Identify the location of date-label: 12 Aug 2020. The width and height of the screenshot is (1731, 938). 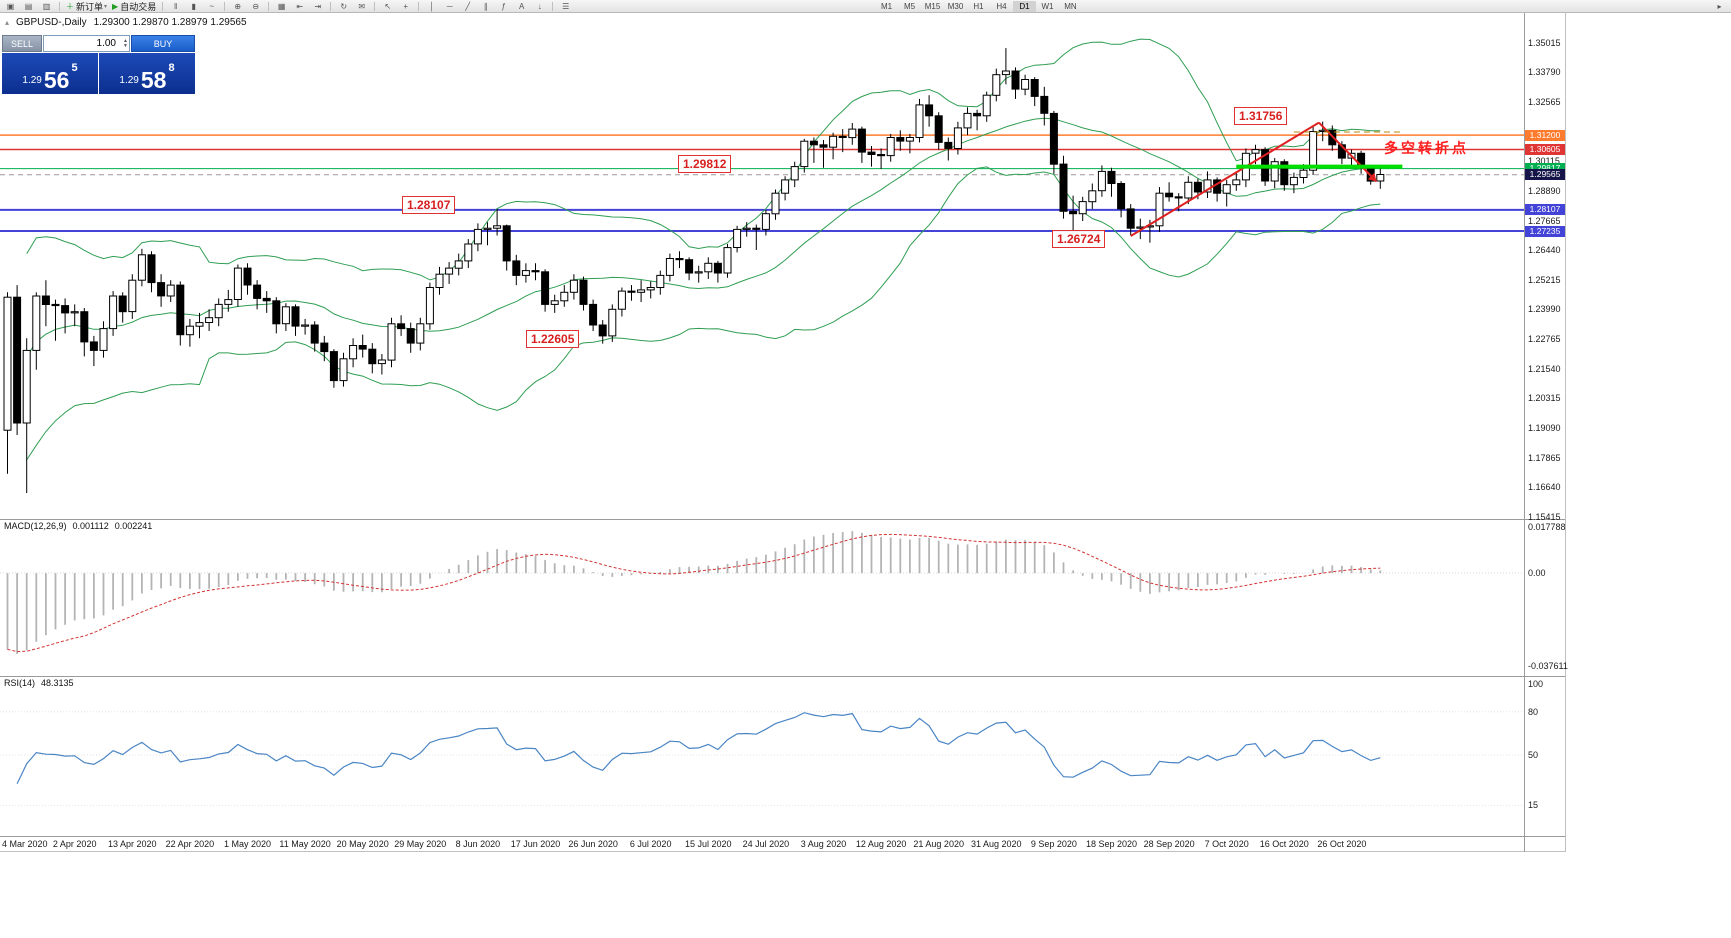
(881, 844).